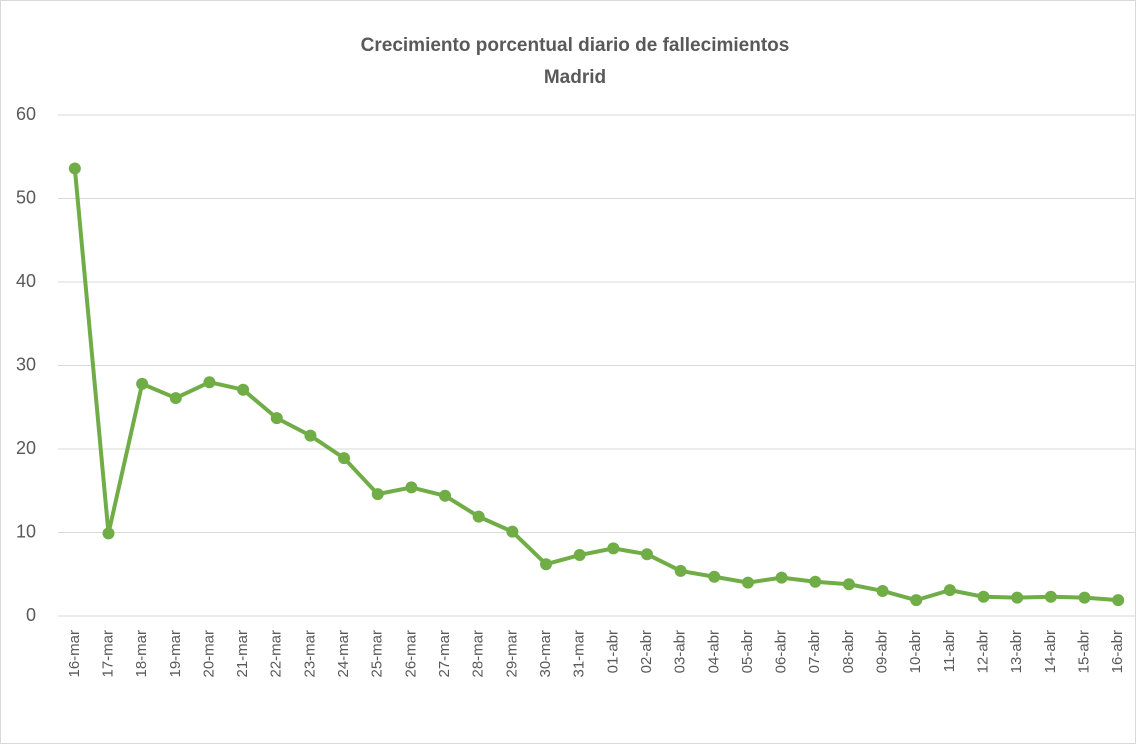  I want to click on y-tick-label: 20, so click(26, 448).